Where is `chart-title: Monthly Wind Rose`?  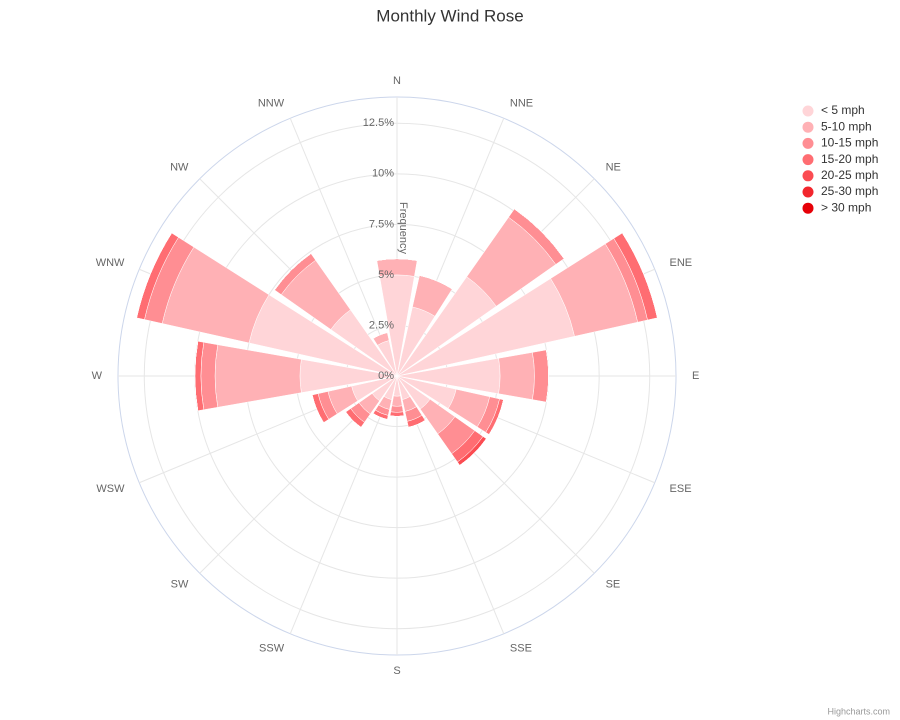 chart-title: Monthly Wind Rose is located at coordinates (449, 15).